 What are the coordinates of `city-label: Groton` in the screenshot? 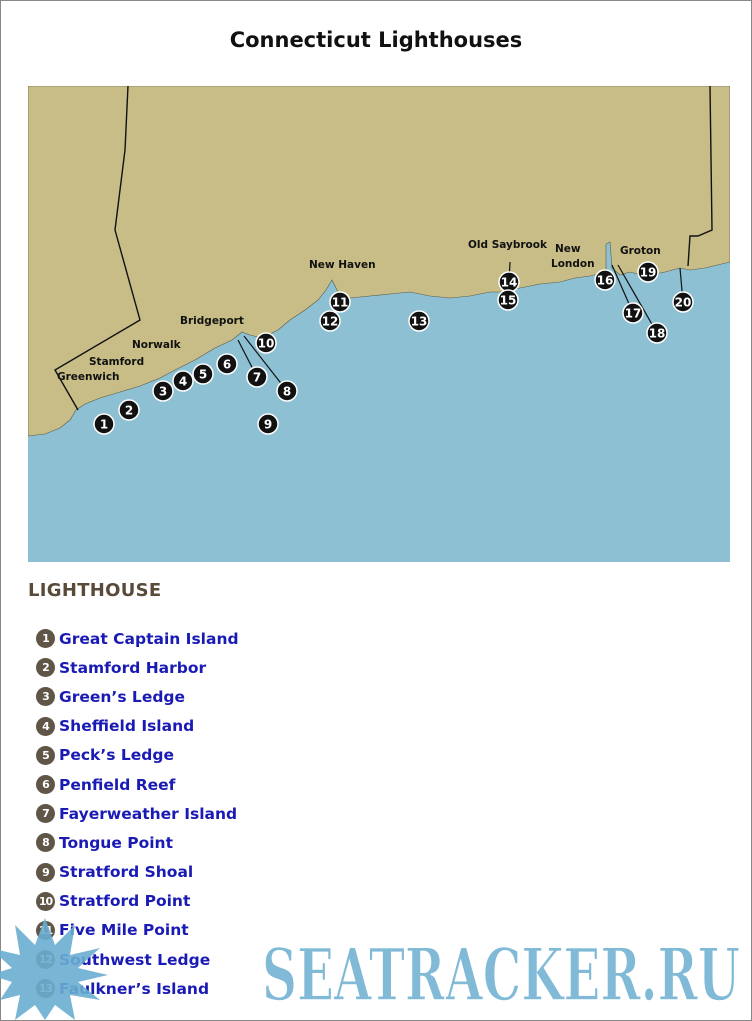 It's located at (640, 251).